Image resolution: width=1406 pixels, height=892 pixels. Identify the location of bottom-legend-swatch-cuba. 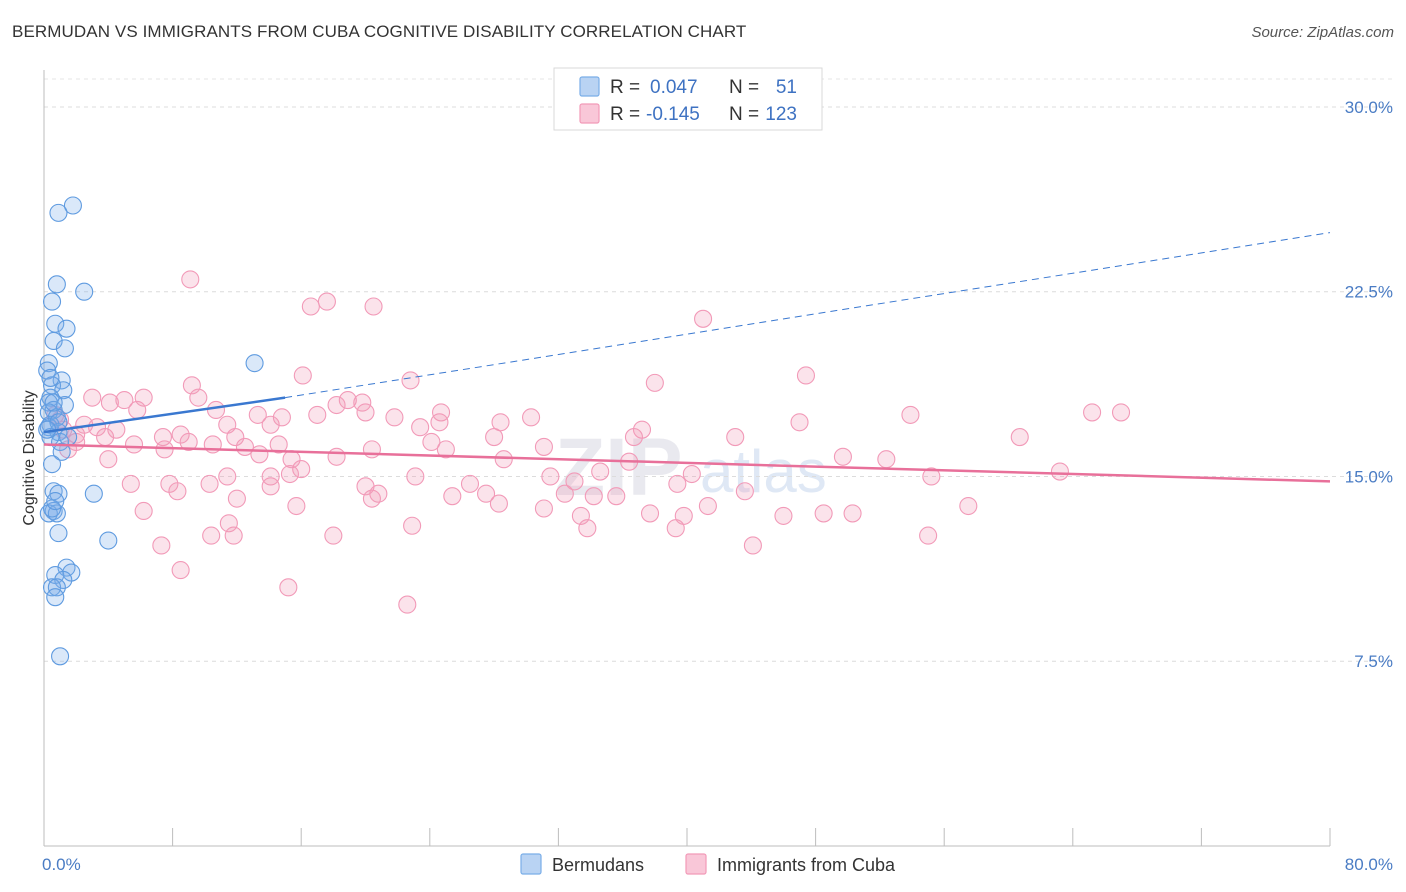
(696, 864).